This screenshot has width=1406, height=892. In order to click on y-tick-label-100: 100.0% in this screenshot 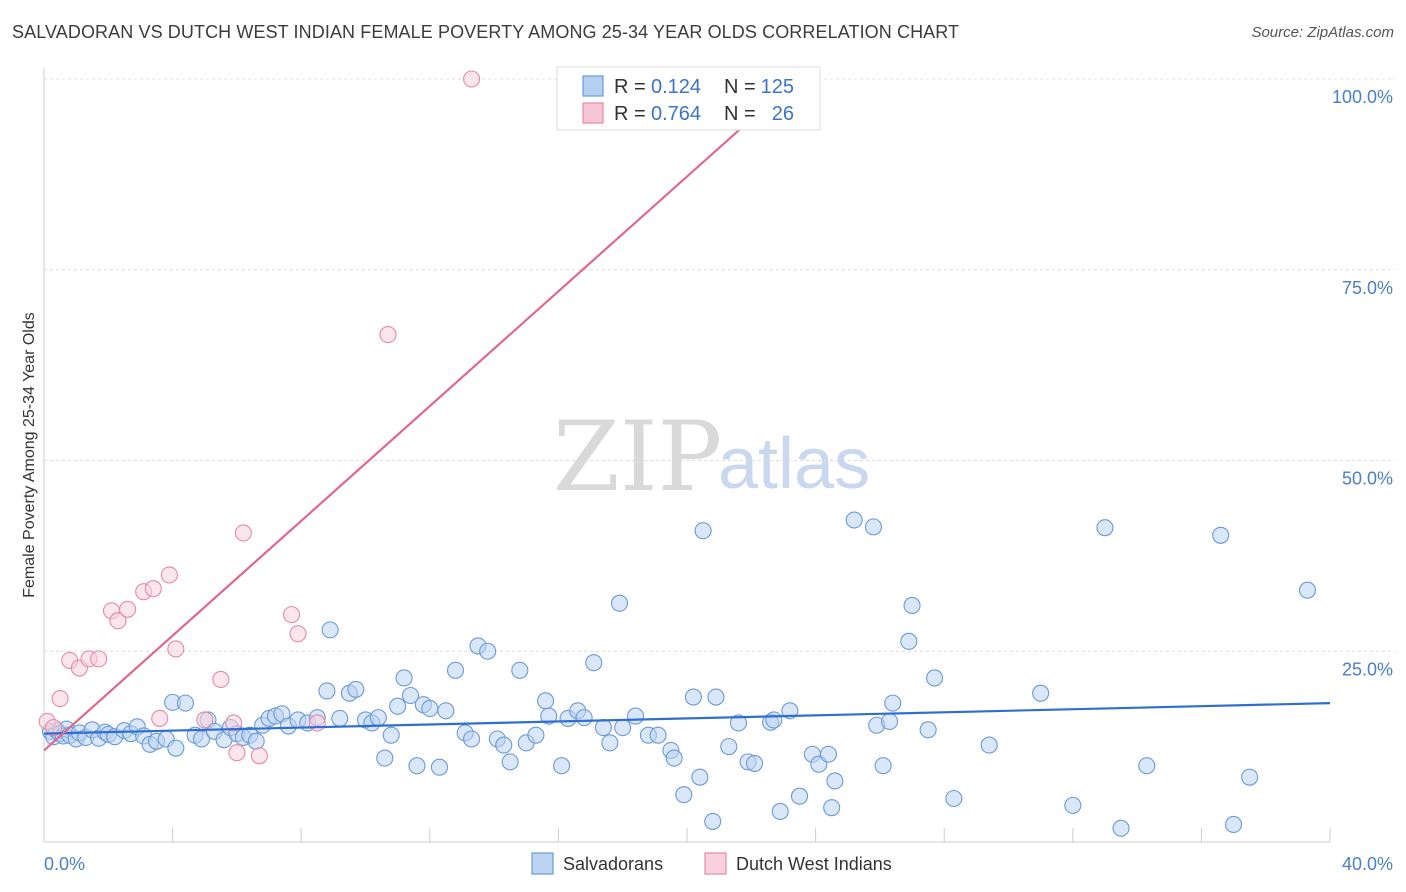, I will do `click(1362, 97)`.